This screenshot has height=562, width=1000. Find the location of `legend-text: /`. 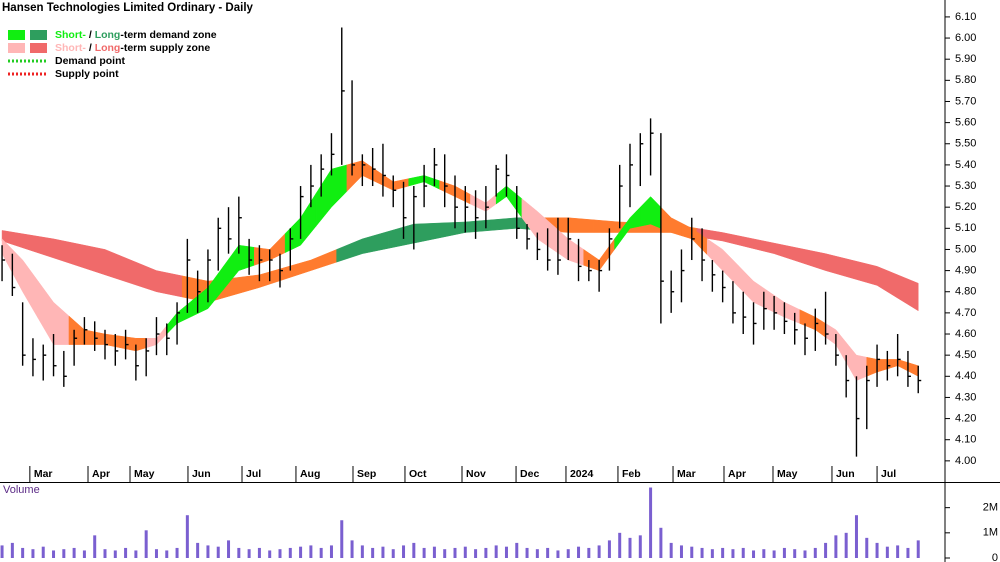

legend-text: / is located at coordinates (90, 35).